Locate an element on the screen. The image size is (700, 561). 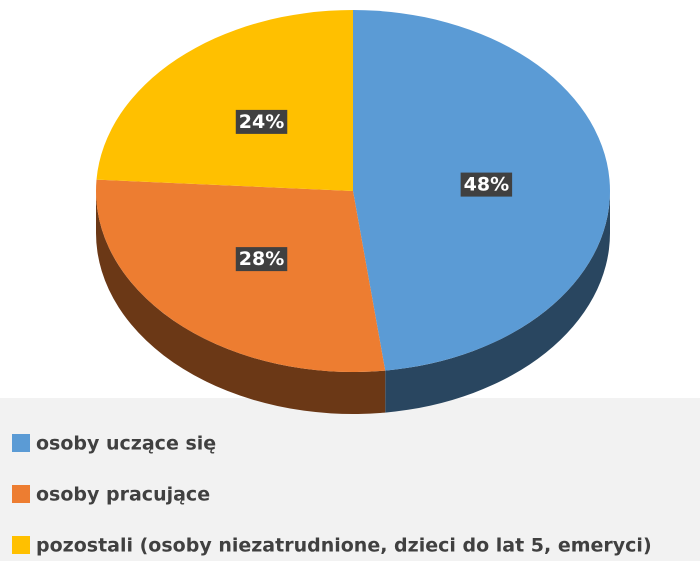
data-label: 48% is located at coordinates (486, 185).